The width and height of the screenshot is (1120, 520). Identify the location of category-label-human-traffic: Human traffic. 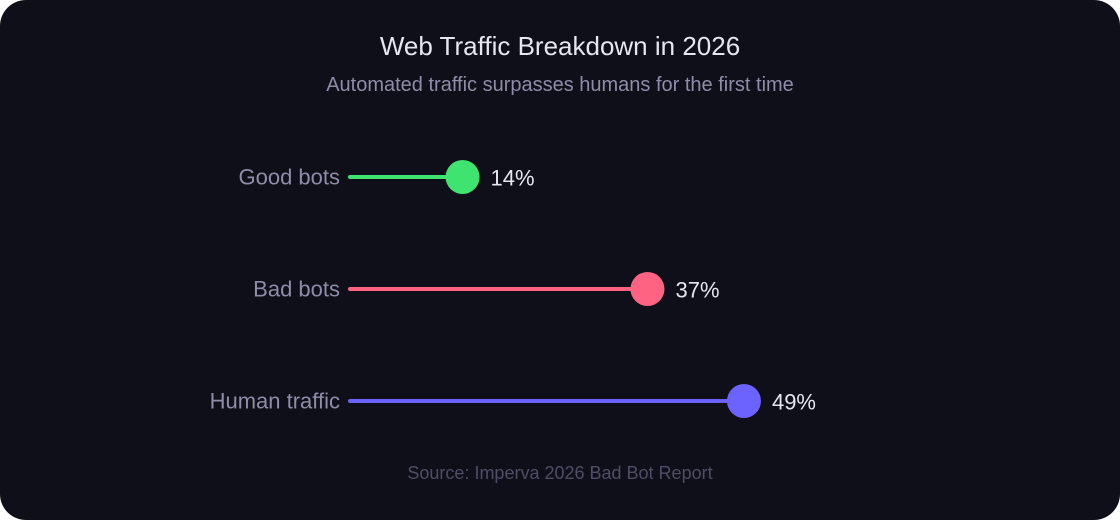
(275, 401).